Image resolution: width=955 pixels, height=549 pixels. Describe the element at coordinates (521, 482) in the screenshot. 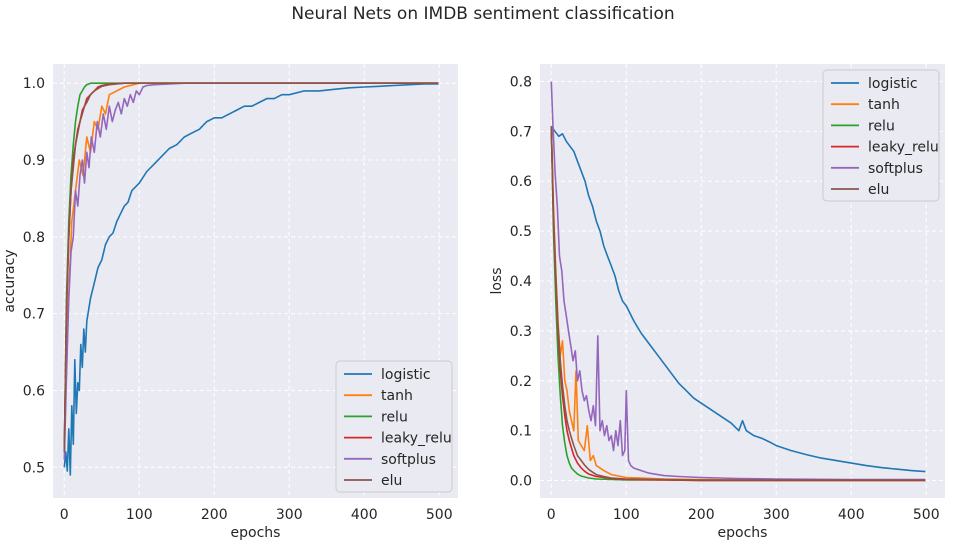

I see `y-tick-label: 0.0` at that location.